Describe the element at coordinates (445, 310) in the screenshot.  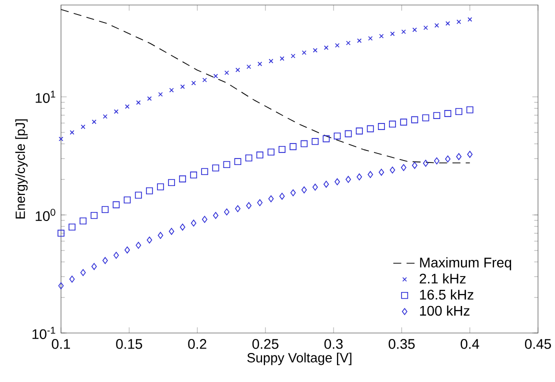
I see `legend-label: 100 kHz` at that location.